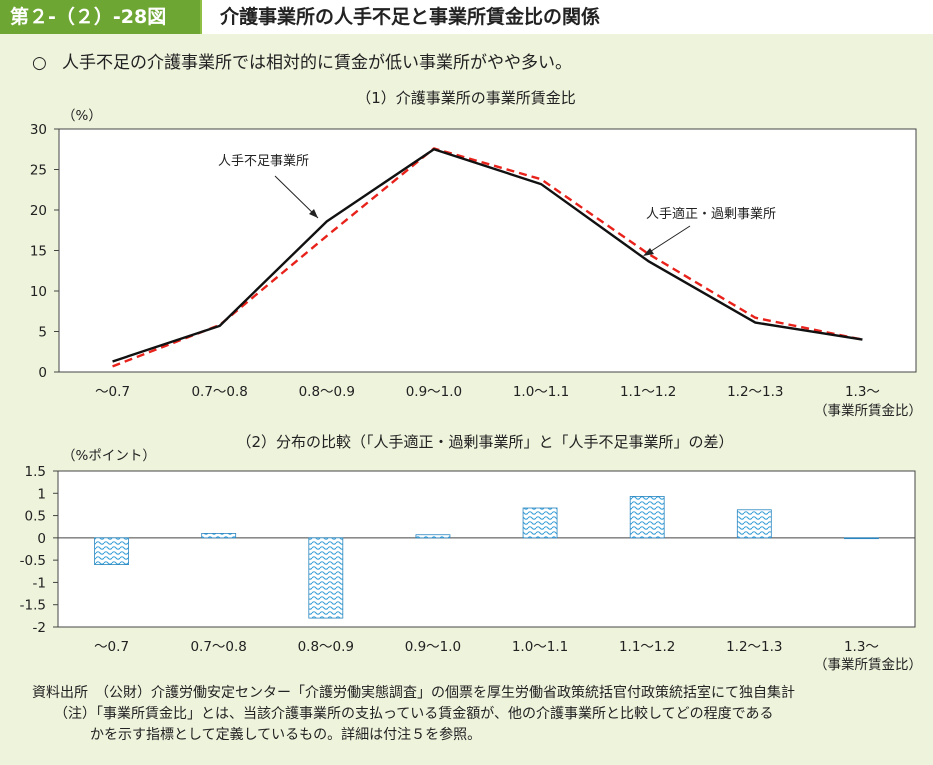  I want to click on chart1-title: （1）介護事業所の事業所賃金比, so click(466, 98).